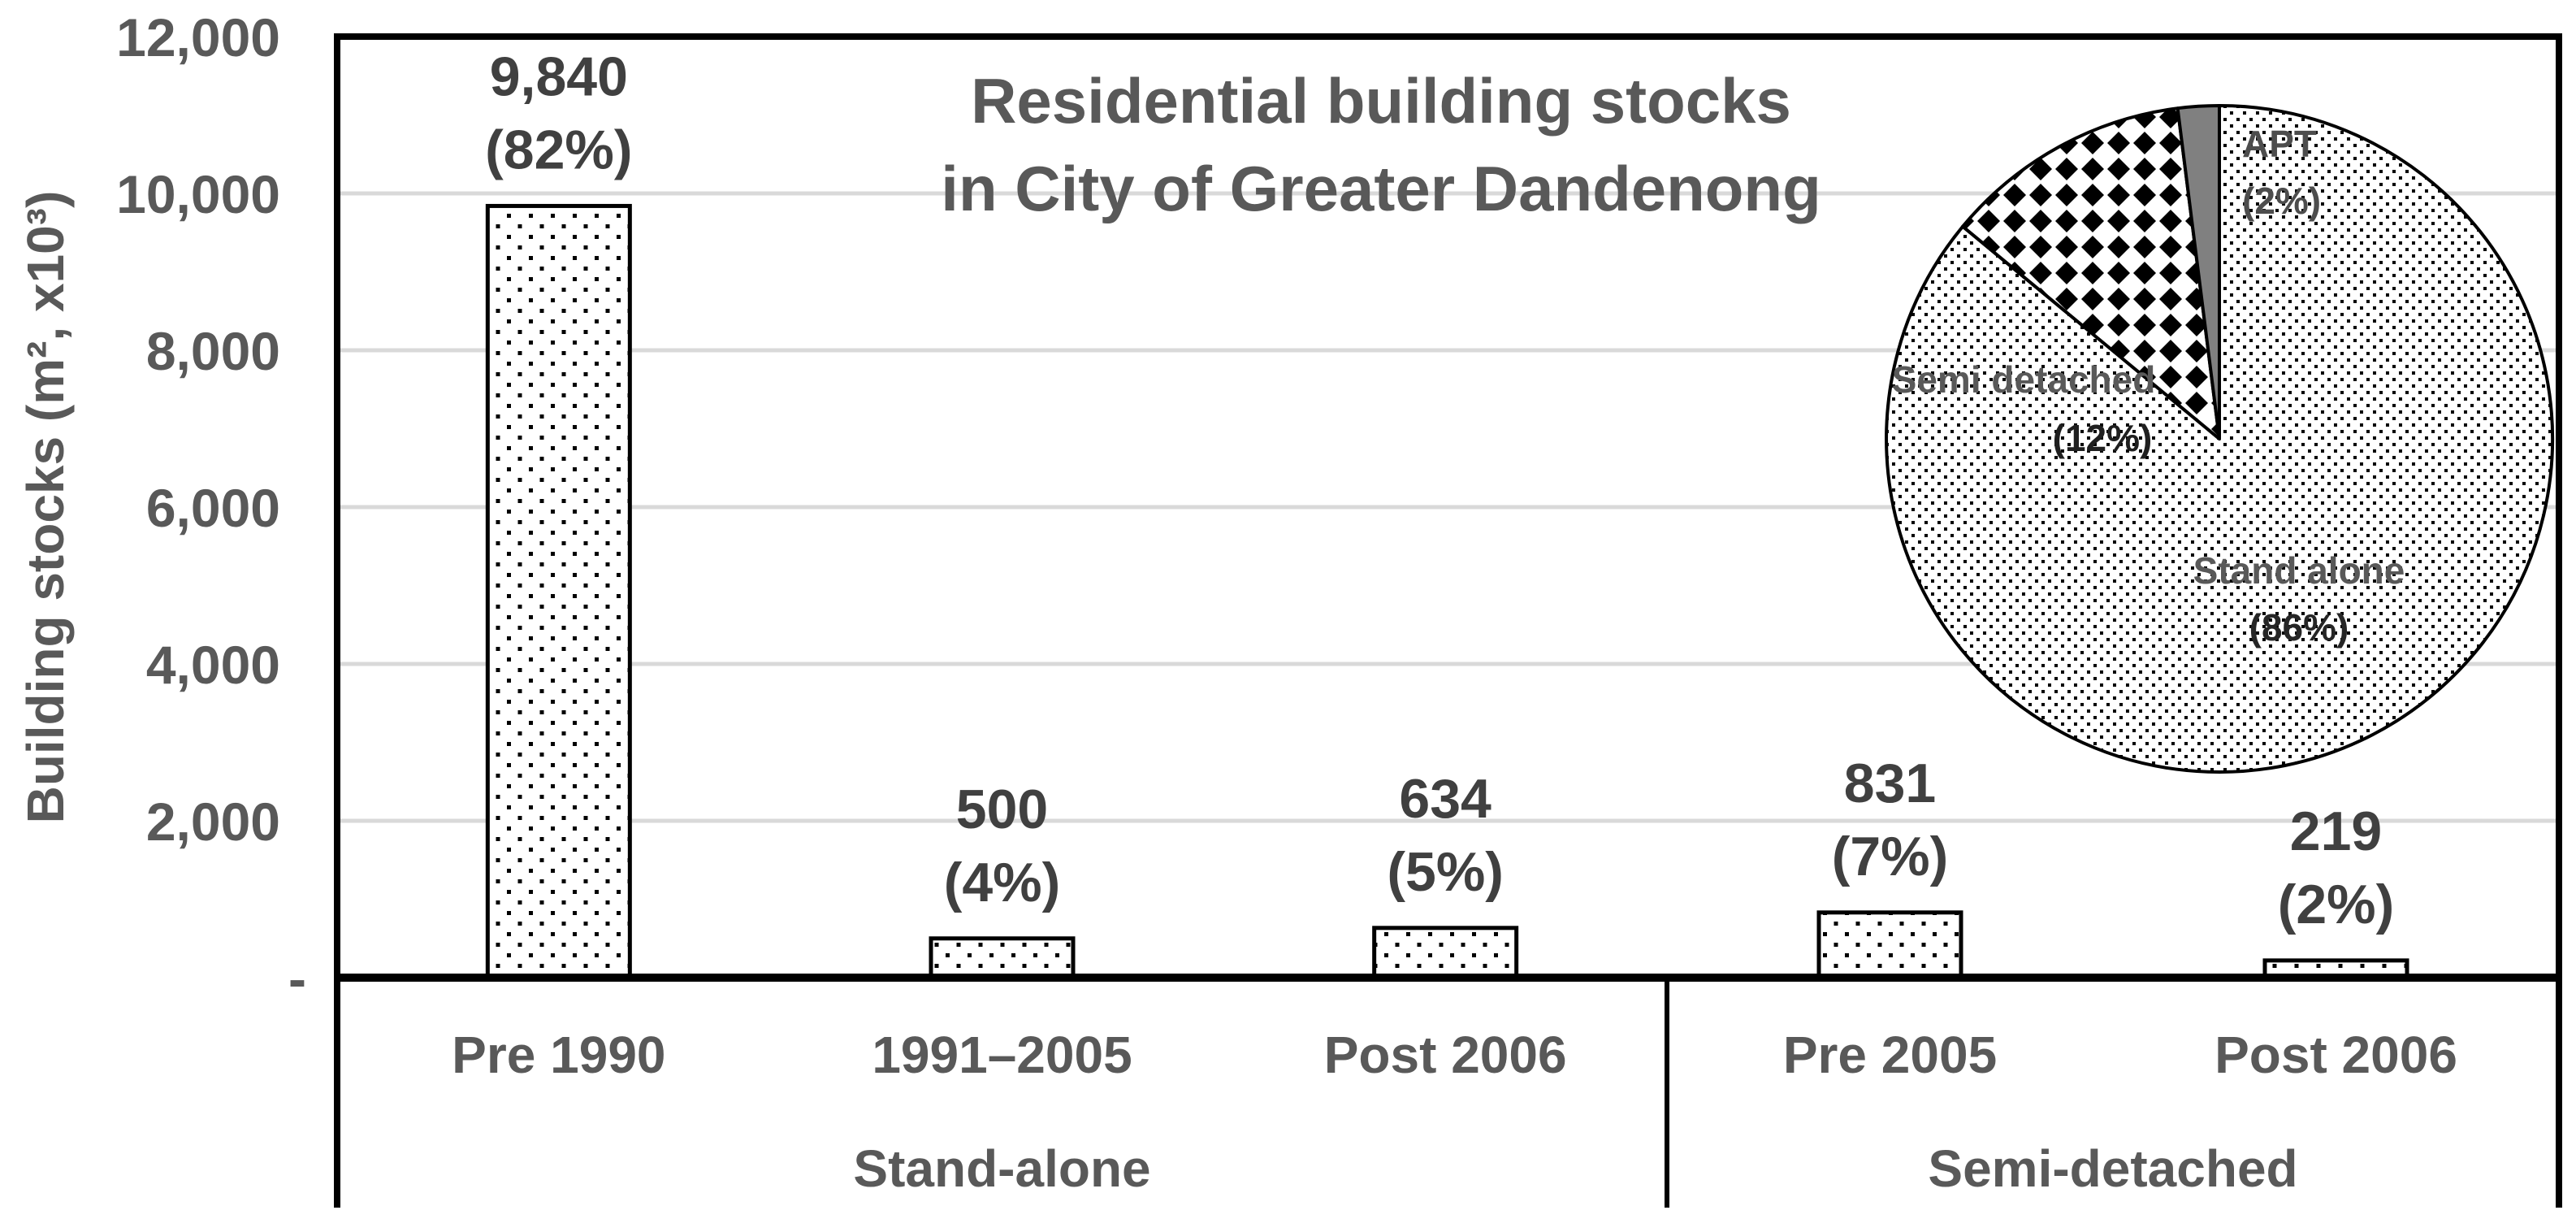 The height and width of the screenshot is (1219, 2576). I want to click on chart-title-line2: in City of Greater Dandenong, so click(1381, 188).